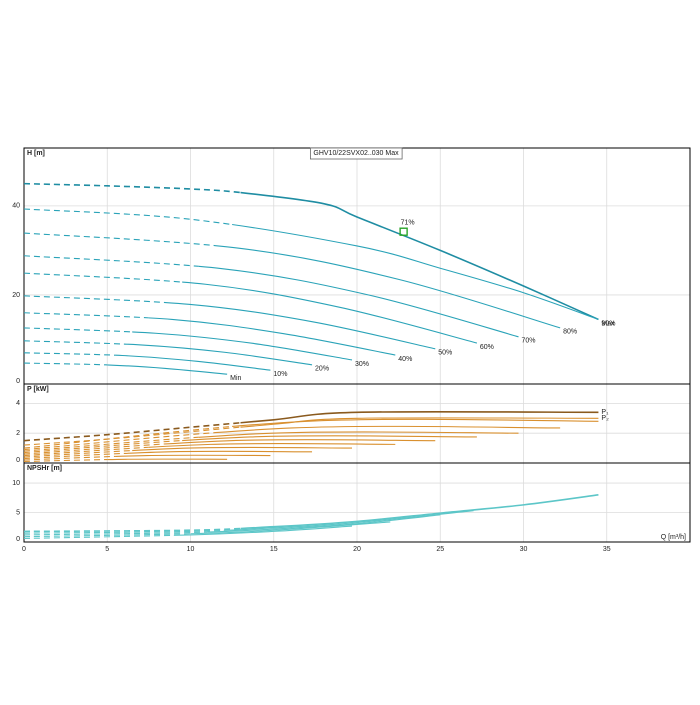 Image resolution: width=700 pixels, height=705 pixels. What do you see at coordinates (529, 341) in the screenshot?
I see `curve-label: 70%` at bounding box center [529, 341].